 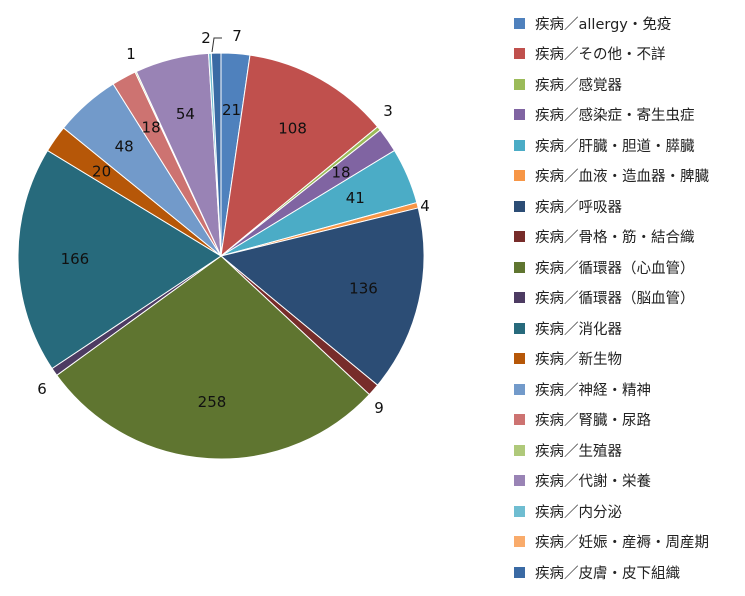 I want to click on legend-label: 疾病／妊娠・産褥・周産期, so click(x=622, y=543).